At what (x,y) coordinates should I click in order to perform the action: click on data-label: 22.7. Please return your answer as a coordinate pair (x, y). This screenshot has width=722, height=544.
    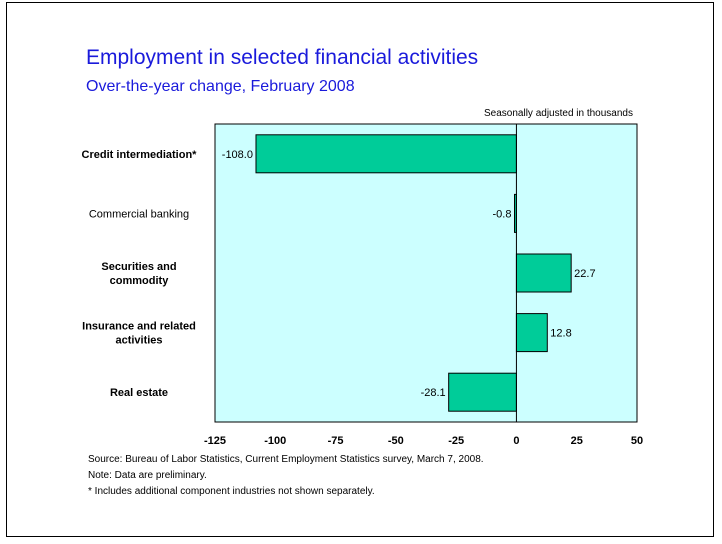
    Looking at the image, I should click on (584, 274).